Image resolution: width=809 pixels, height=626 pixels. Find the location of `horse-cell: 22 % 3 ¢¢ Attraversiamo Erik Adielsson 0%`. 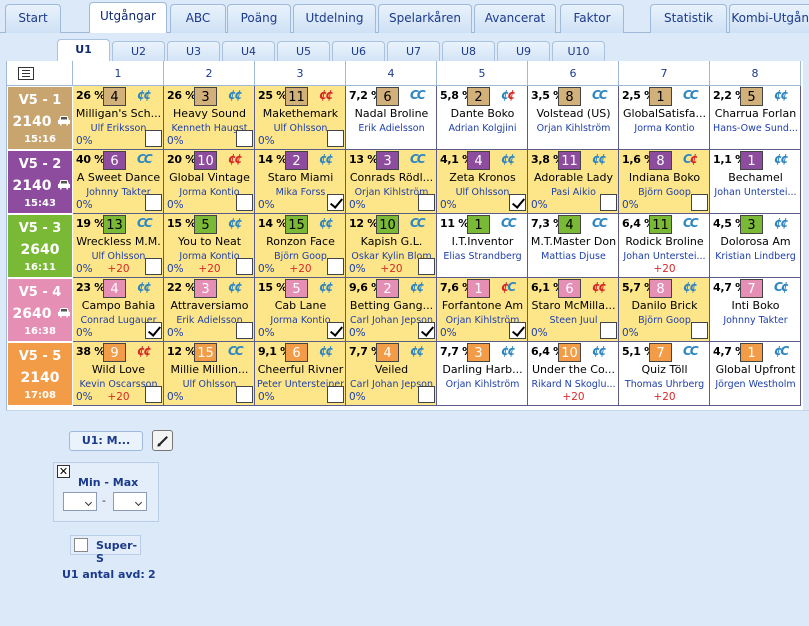

horse-cell: 22 % 3 ¢¢ Attraversiamo Erik Adielsson 0% is located at coordinates (209, 310).